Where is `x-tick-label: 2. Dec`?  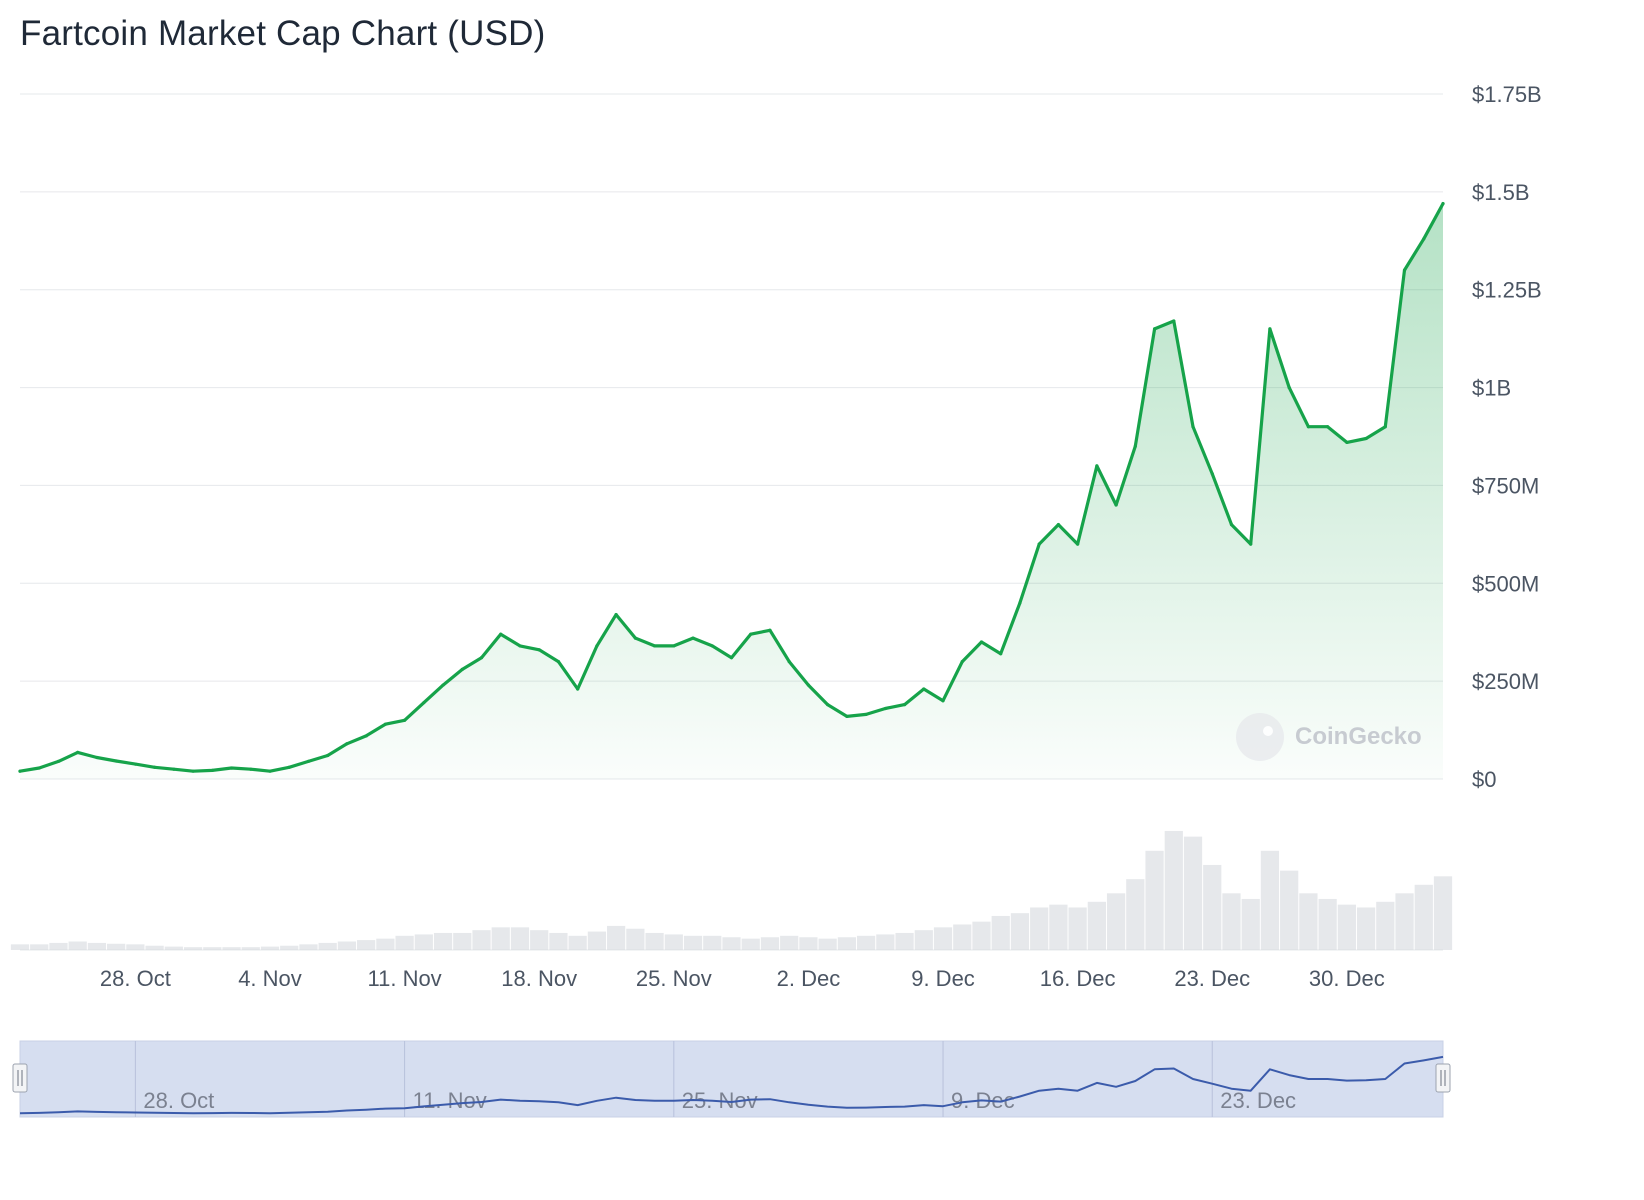
x-tick-label: 2. Dec is located at coordinates (809, 978).